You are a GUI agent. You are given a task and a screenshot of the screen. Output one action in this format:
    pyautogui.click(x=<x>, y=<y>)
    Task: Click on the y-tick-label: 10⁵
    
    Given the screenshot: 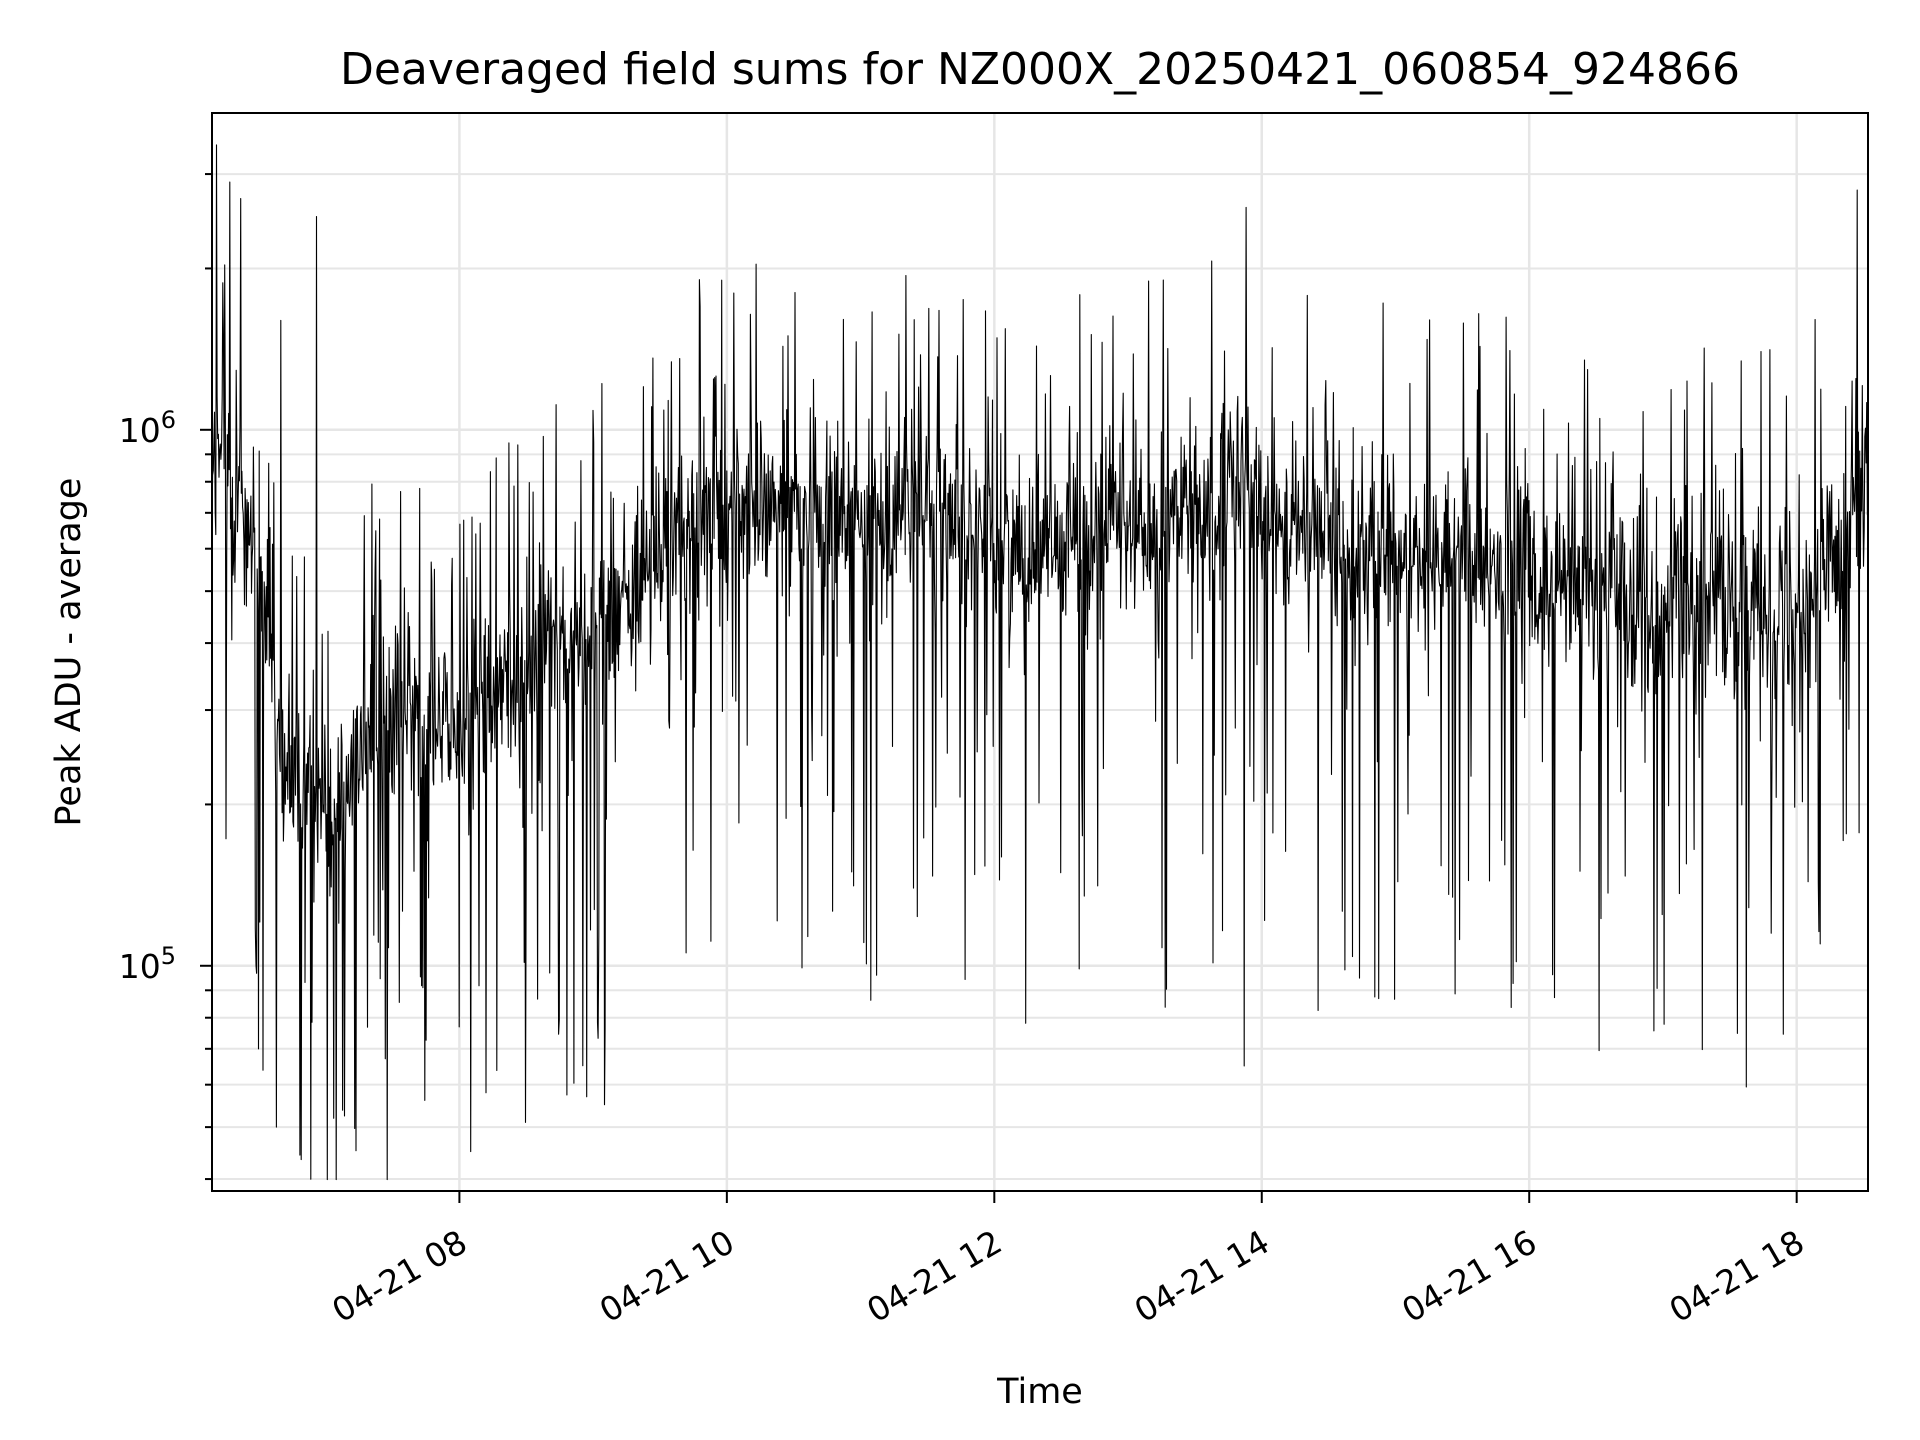 What is the action you would take?
    pyautogui.click(x=147, y=964)
    